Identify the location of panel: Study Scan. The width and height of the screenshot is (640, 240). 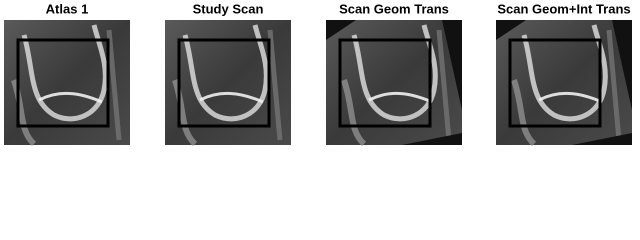
(228, 73).